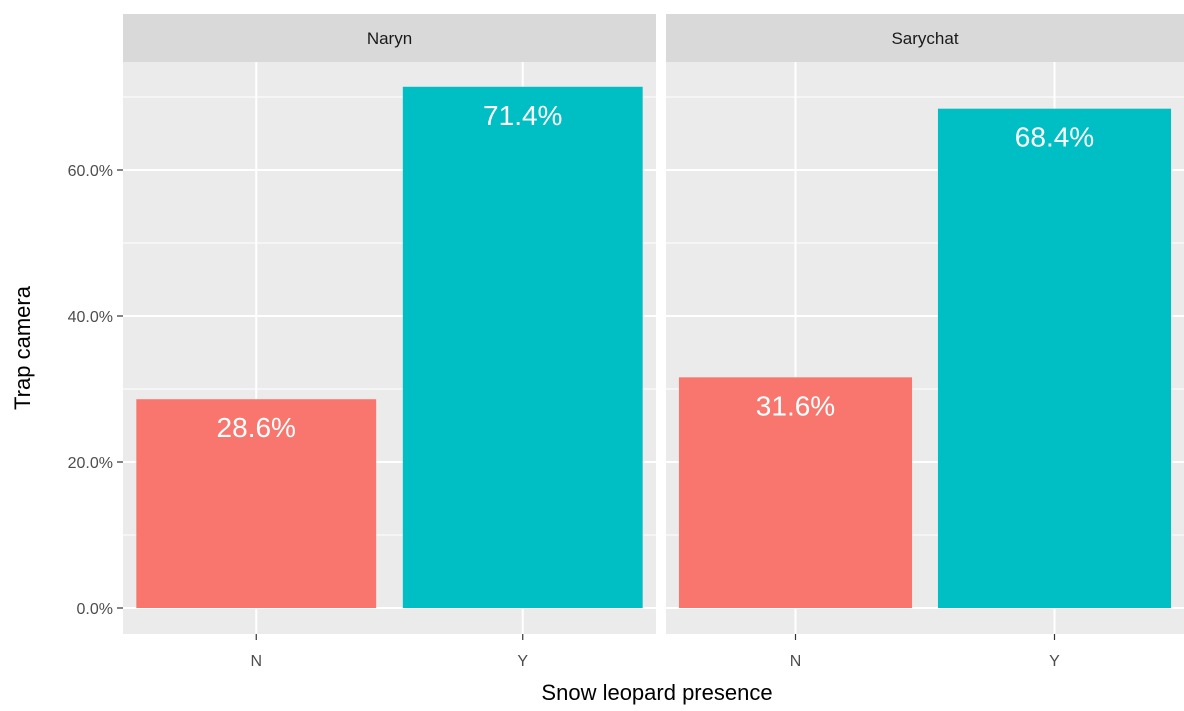 This screenshot has height=711, width=1184. I want to click on bar-sarychat-y, so click(1054, 358).